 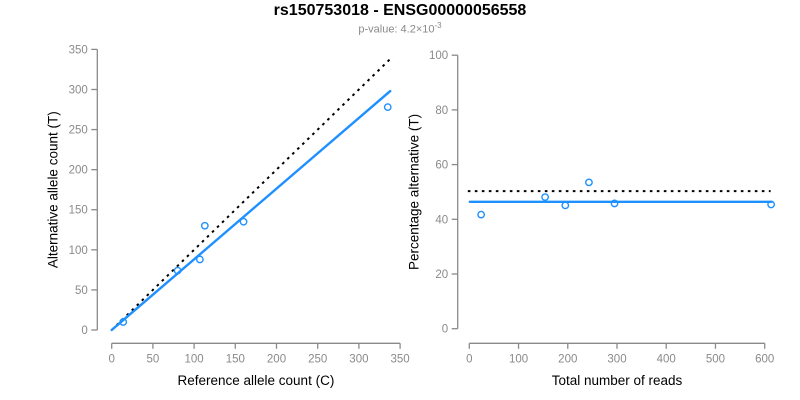 I want to click on p-value-exponent: -3, so click(x=438, y=25).